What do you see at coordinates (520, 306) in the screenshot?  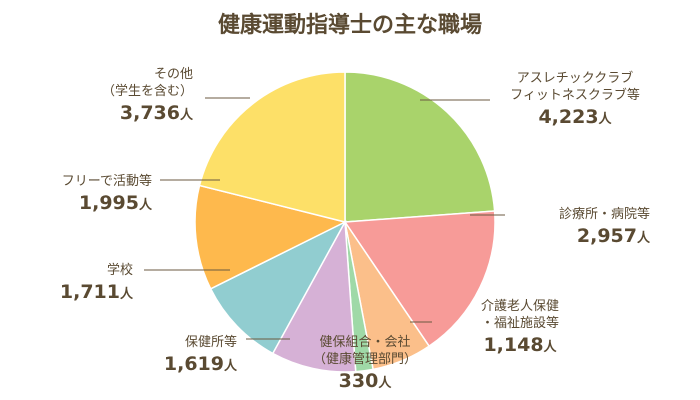 I see `slice-label: 介護老人保健` at bounding box center [520, 306].